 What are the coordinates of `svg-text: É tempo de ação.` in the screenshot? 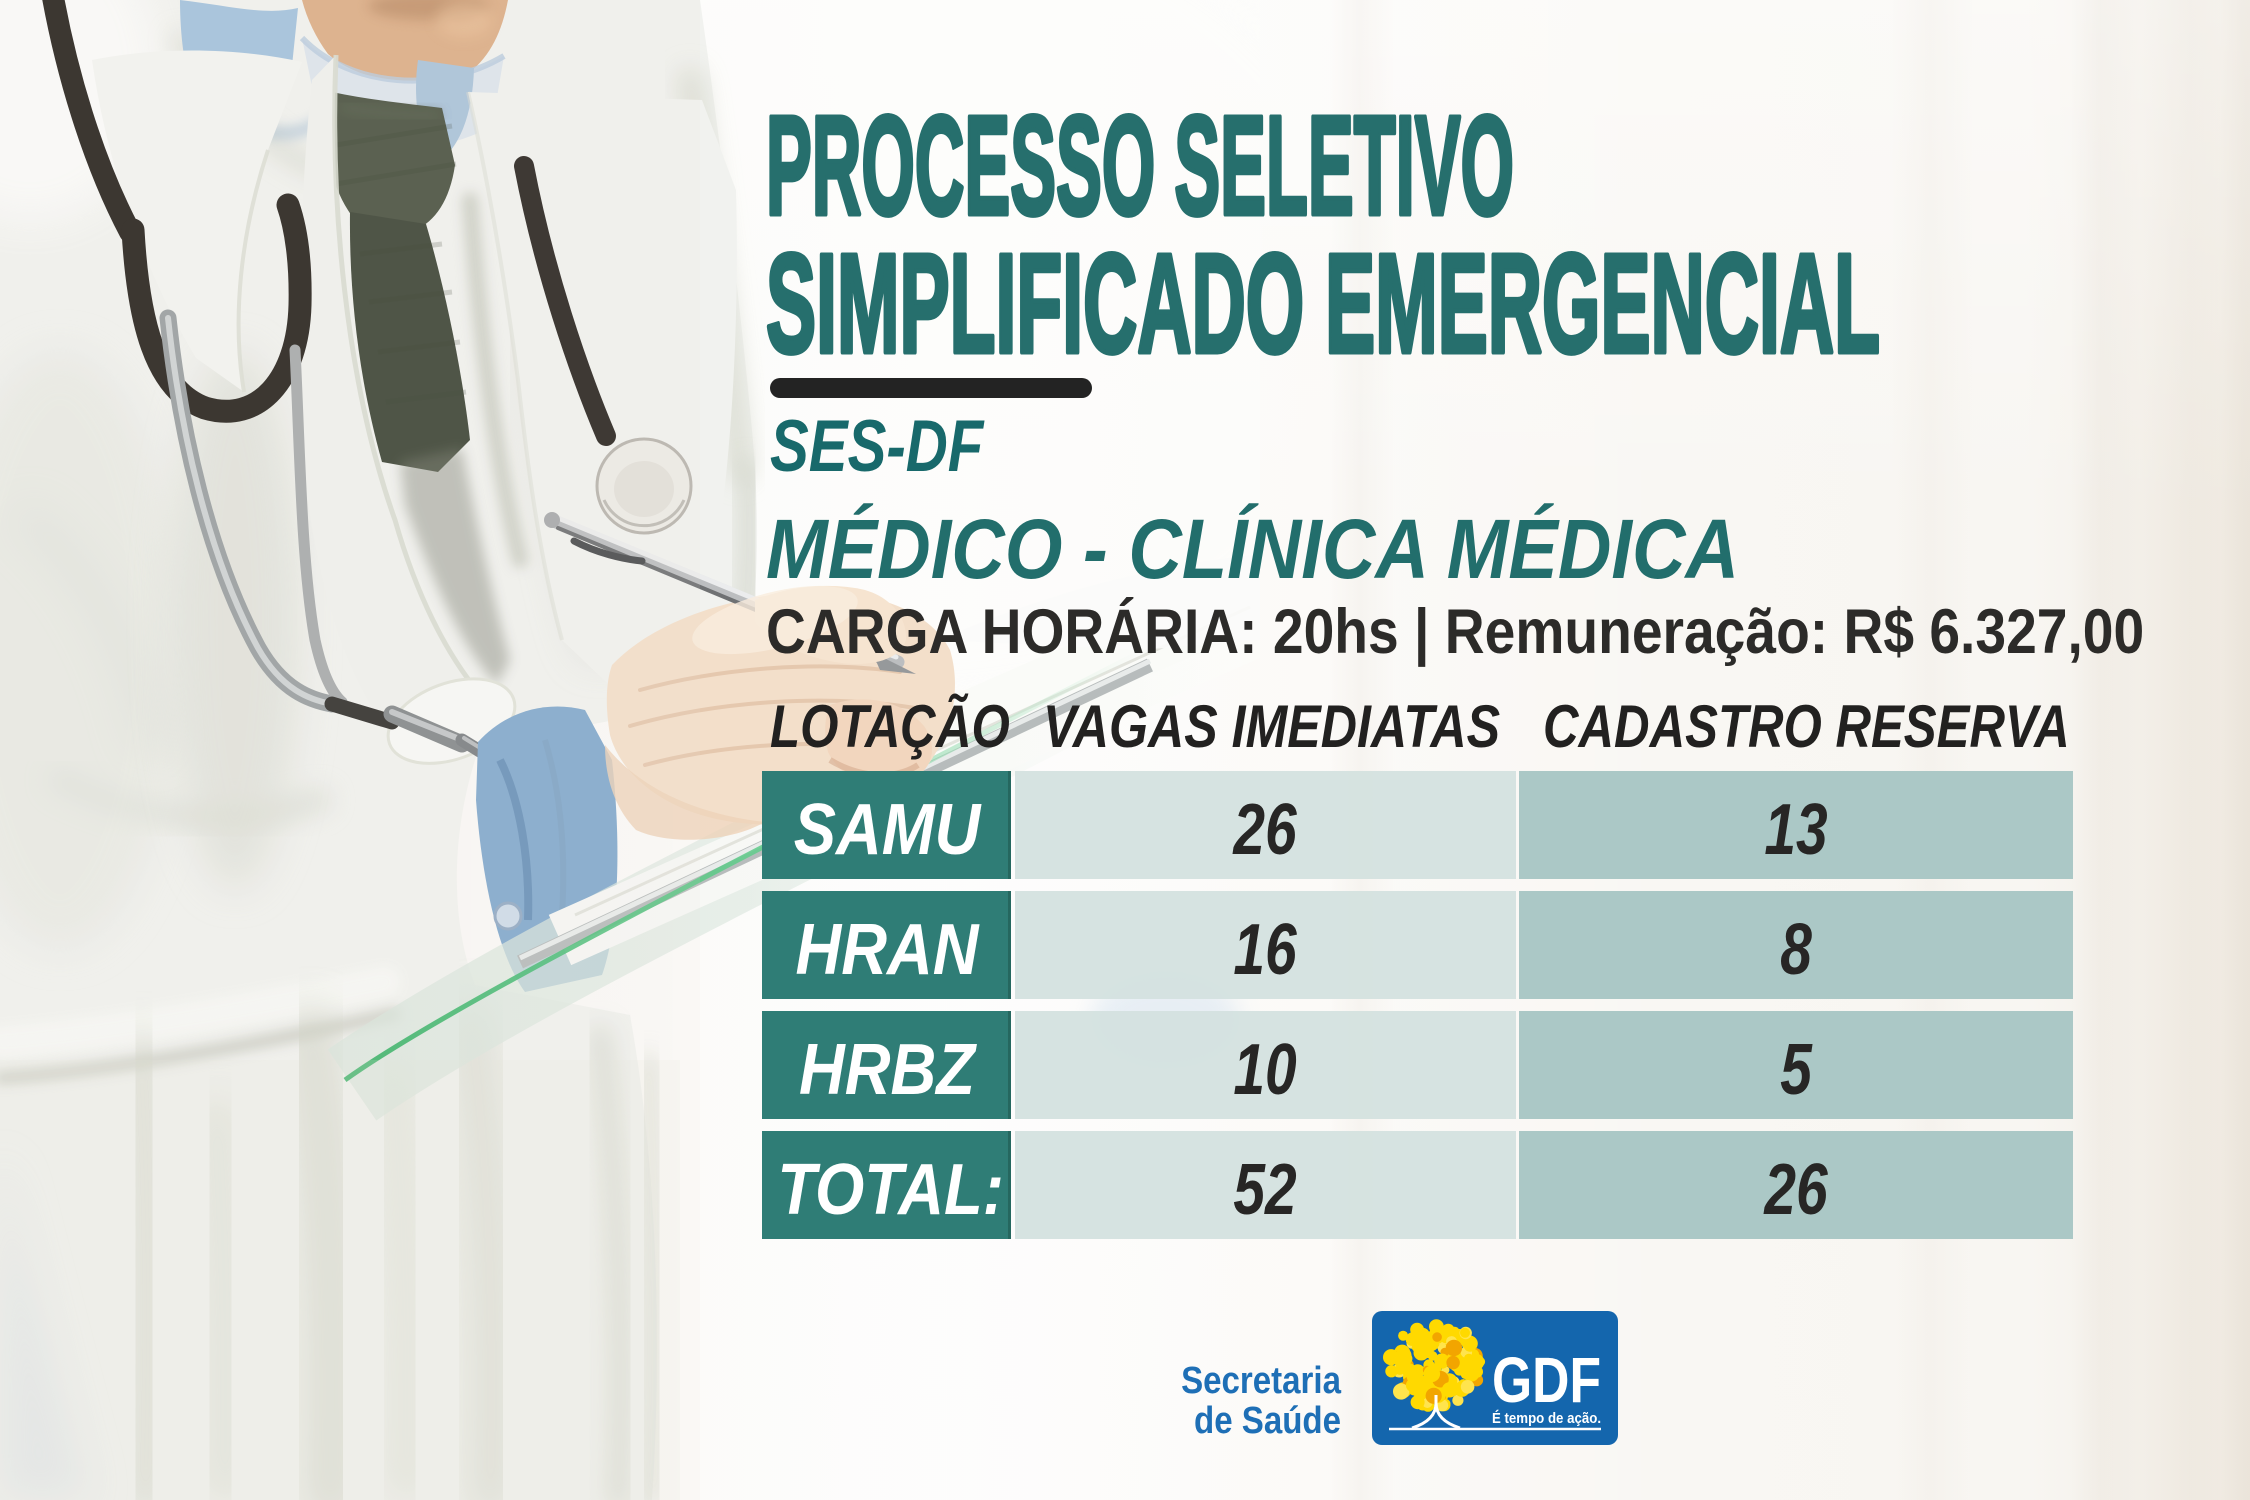 It's located at (1546, 1418).